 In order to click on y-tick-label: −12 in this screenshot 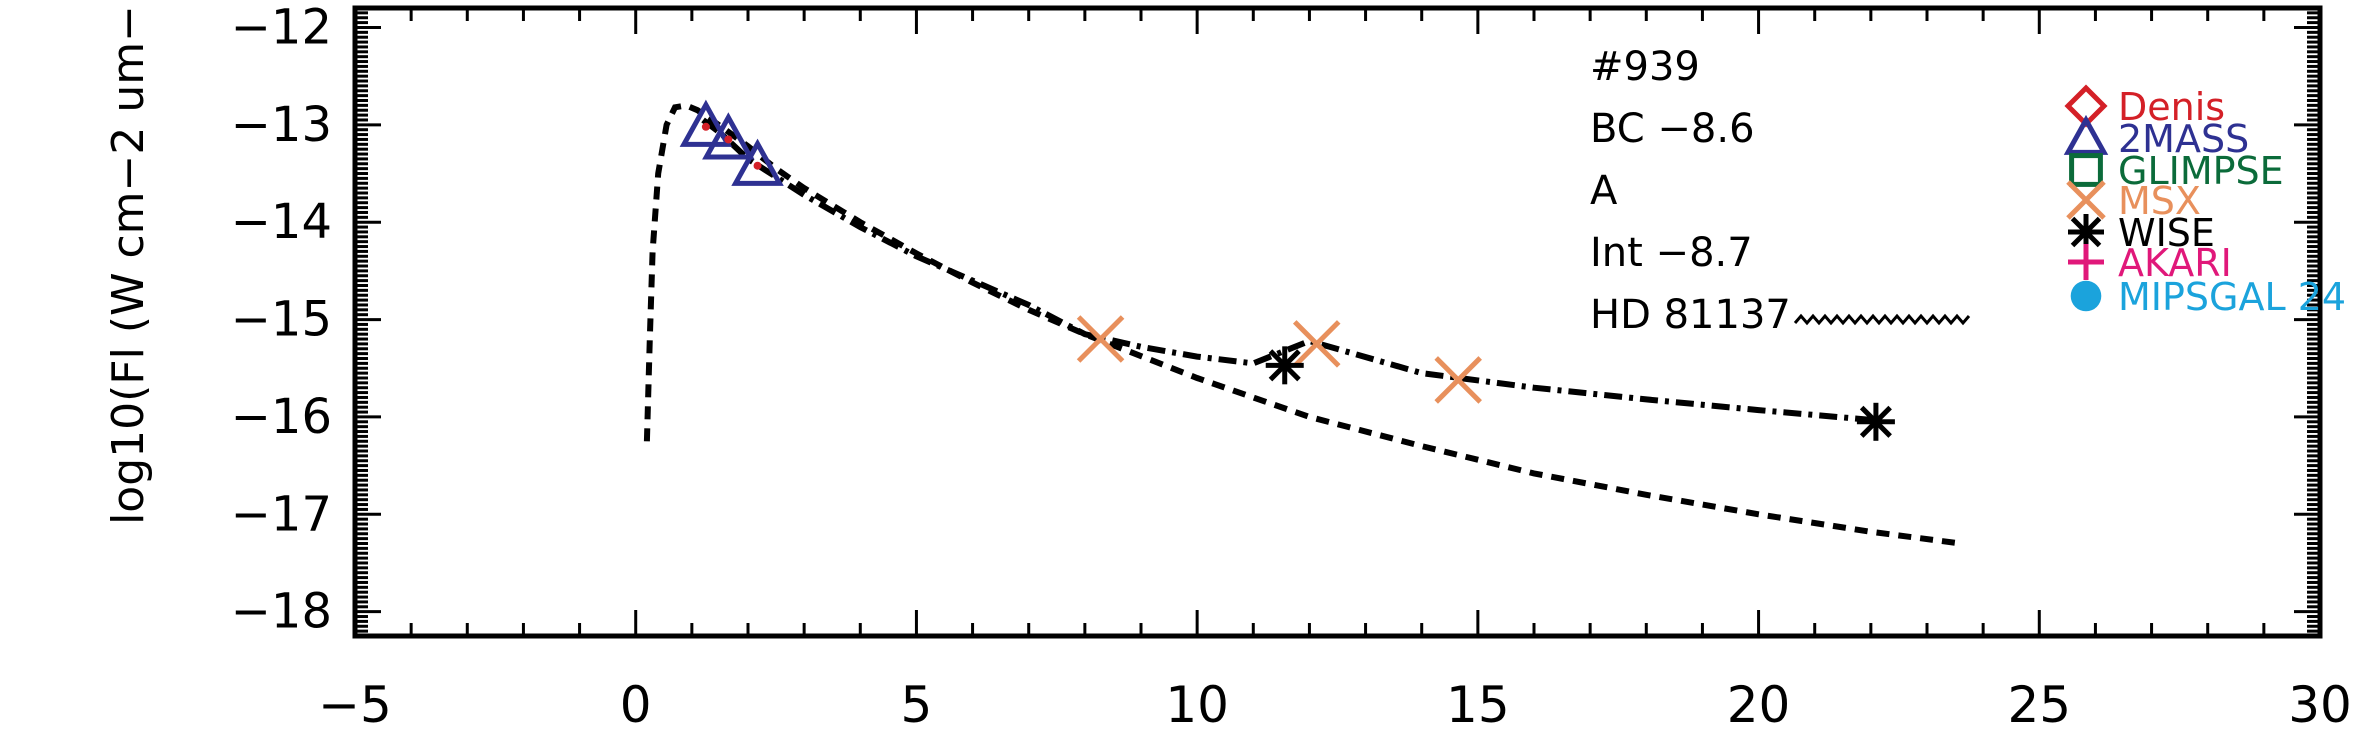, I will do `click(281, 27)`.